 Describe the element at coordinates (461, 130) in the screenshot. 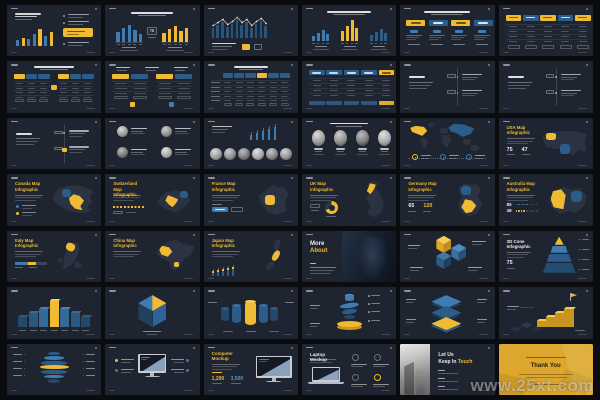

I see `map-asia` at that location.